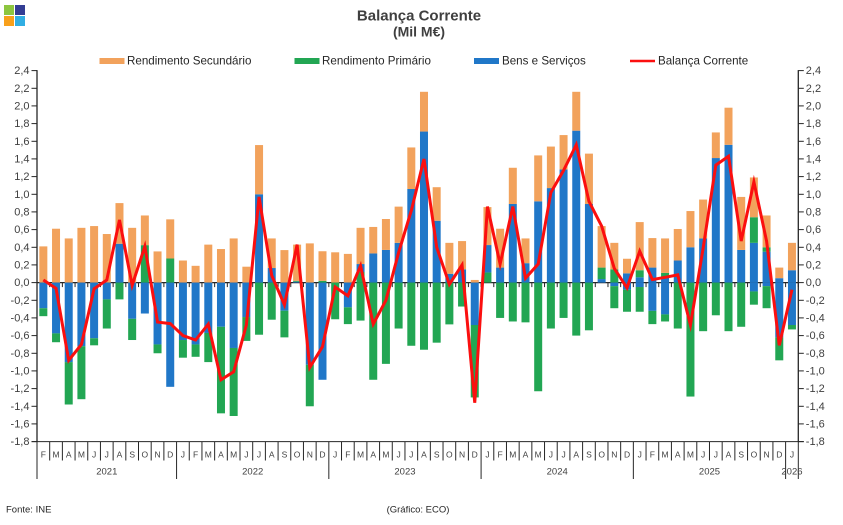  I want to click on svg-text: 2,2, so click(21, 89).